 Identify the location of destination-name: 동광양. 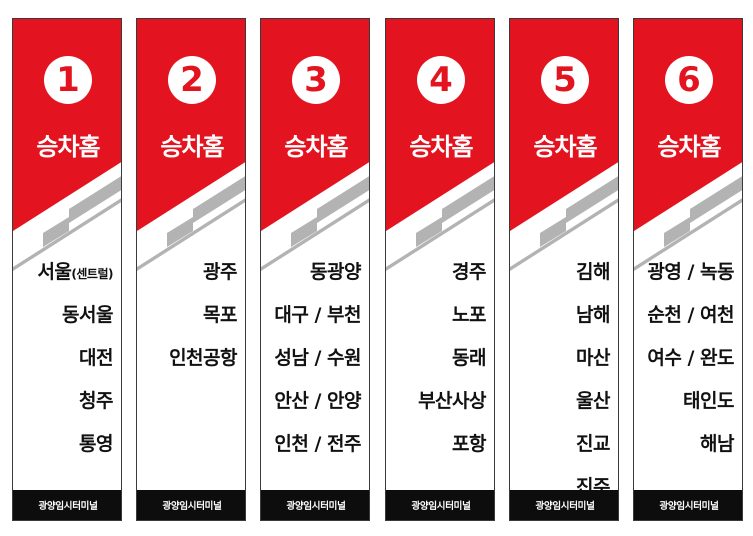
(335, 272).